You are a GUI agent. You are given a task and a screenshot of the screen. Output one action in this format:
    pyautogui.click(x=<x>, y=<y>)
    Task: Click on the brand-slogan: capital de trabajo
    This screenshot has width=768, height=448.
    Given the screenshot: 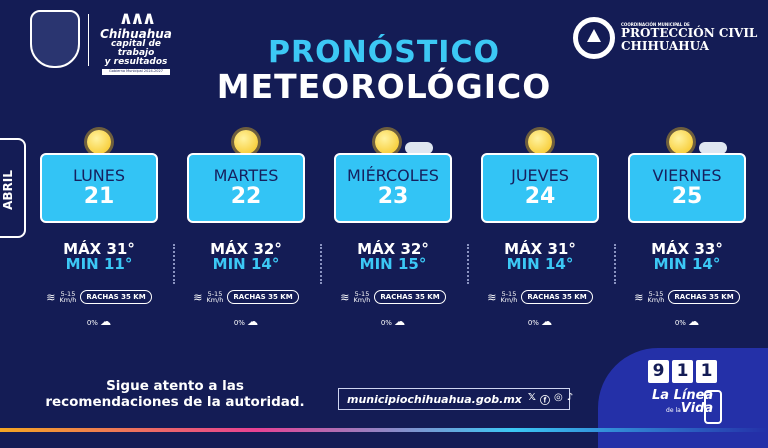 What is the action you would take?
    pyautogui.click(x=136, y=48)
    